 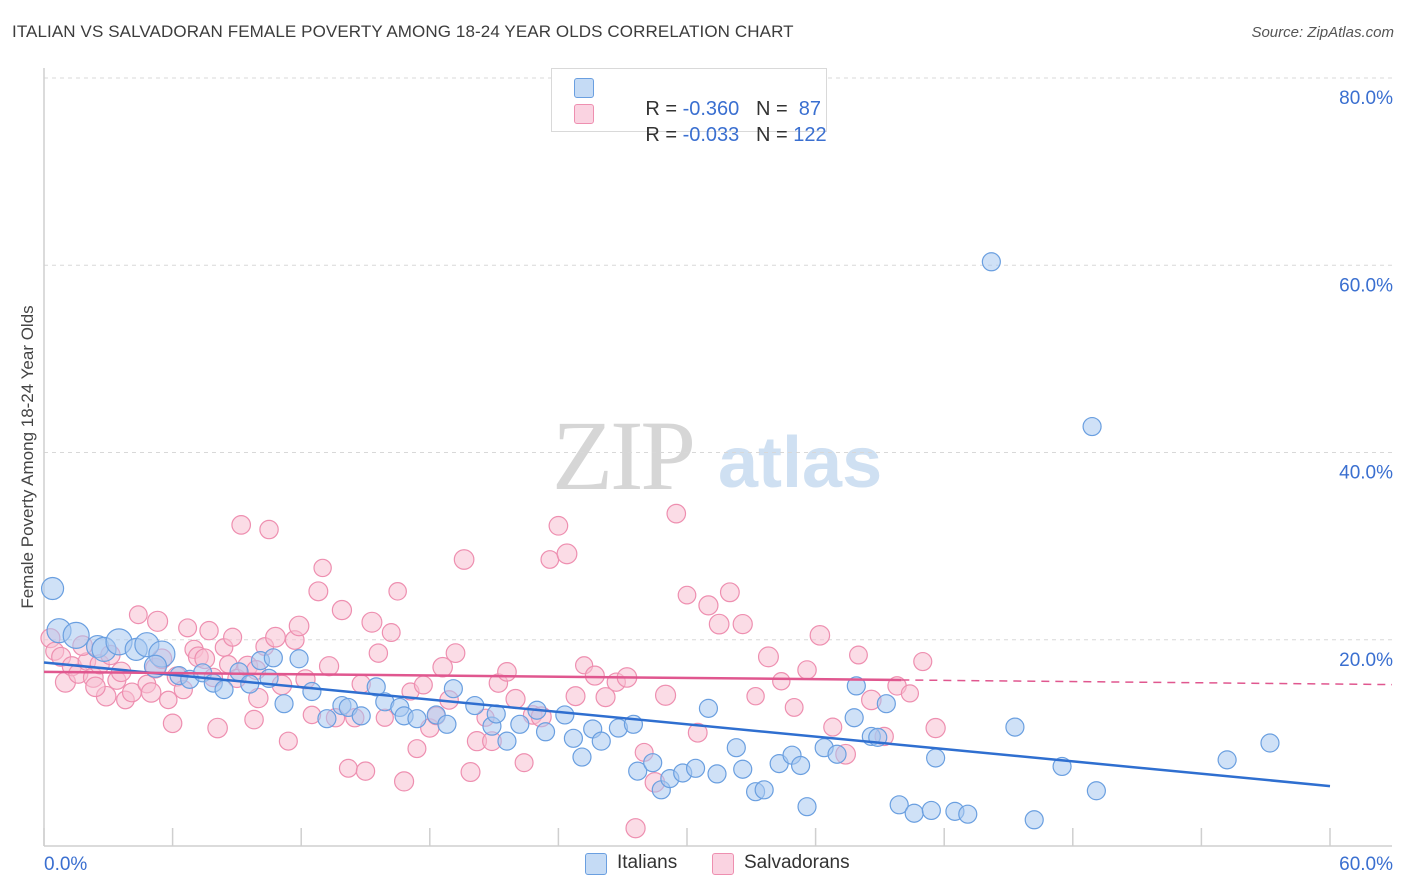 I want to click on italians-swatch, so click(x=584, y=88).